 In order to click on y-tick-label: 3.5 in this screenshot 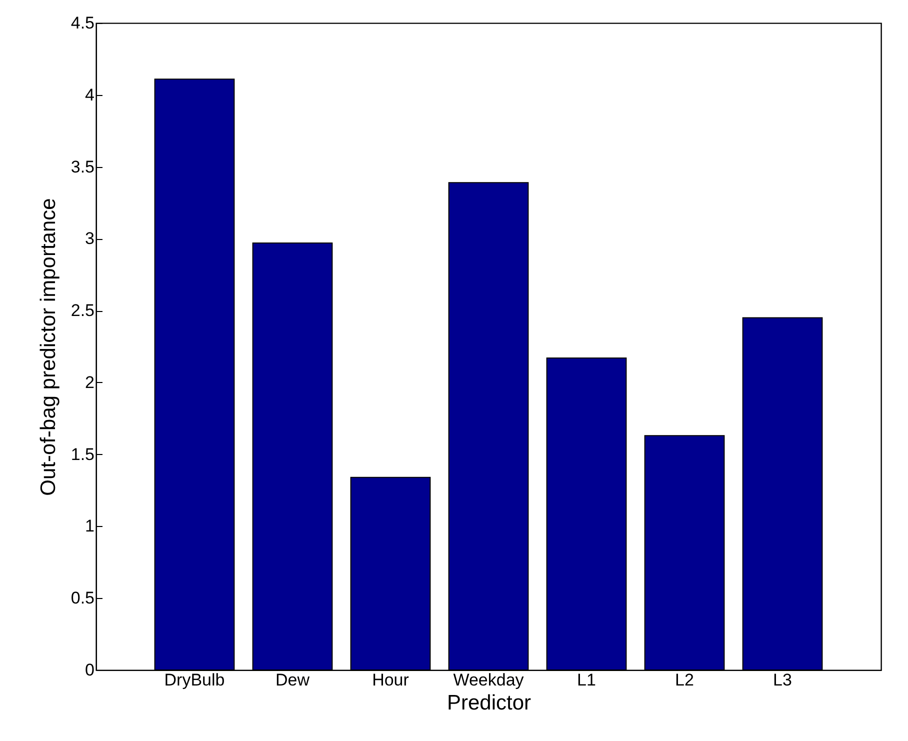, I will do `click(82, 166)`.